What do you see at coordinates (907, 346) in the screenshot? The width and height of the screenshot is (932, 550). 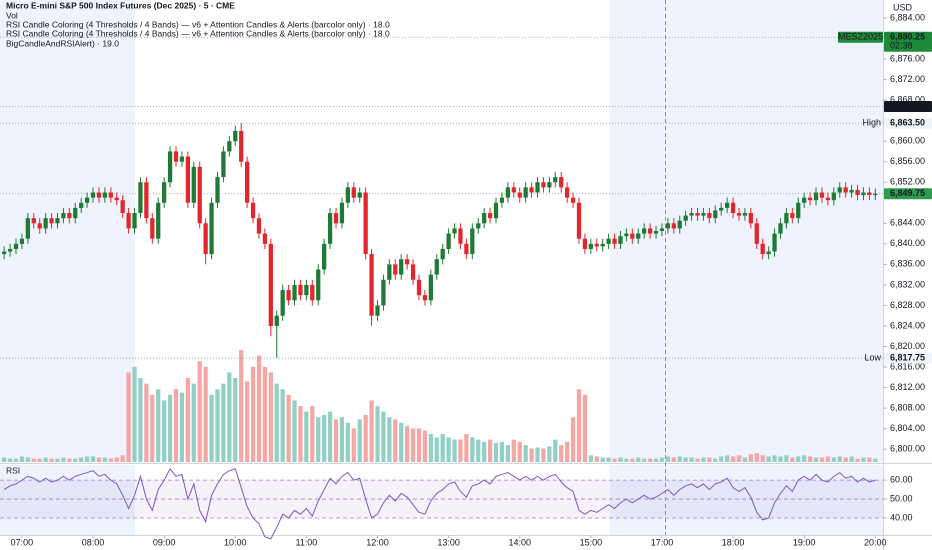 I see `y-tick-label: 6,820.00` at bounding box center [907, 346].